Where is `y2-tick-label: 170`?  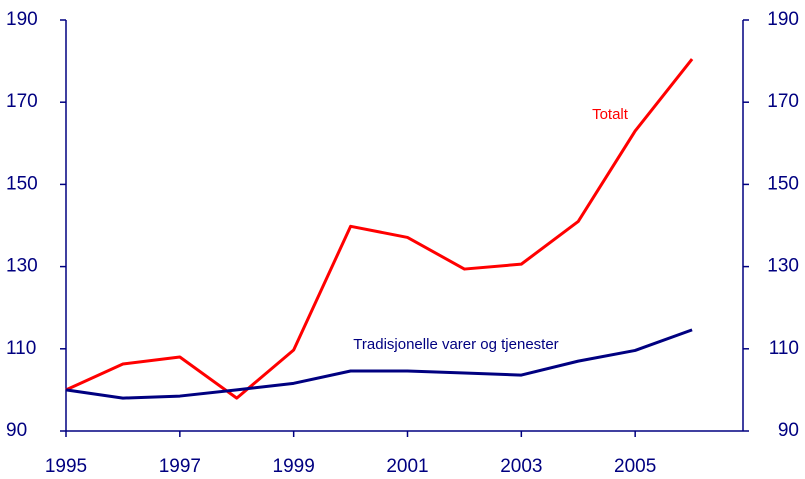
y2-tick-label: 170 is located at coordinates (783, 101).